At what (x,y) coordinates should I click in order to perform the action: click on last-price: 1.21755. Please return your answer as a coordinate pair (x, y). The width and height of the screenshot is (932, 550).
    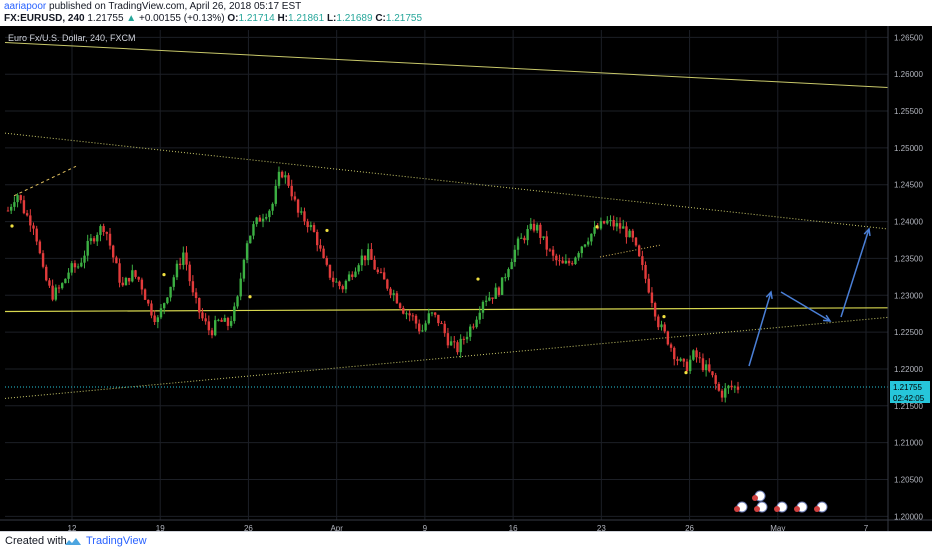
    Looking at the image, I should click on (105, 18).